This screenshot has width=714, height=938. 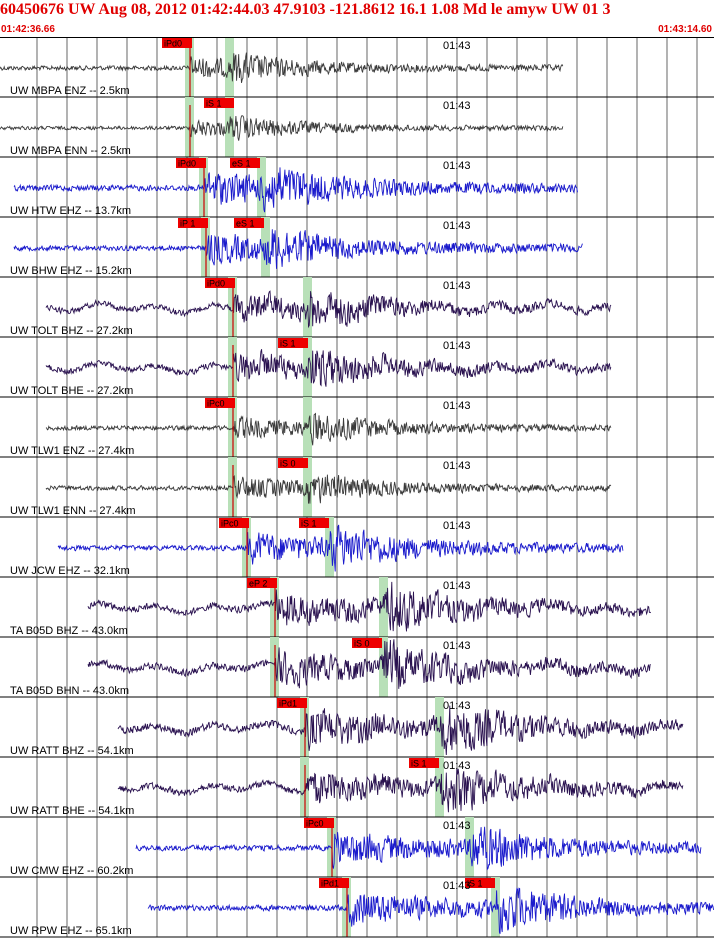 I want to click on pick-text: iP 1, so click(x=187, y=224).